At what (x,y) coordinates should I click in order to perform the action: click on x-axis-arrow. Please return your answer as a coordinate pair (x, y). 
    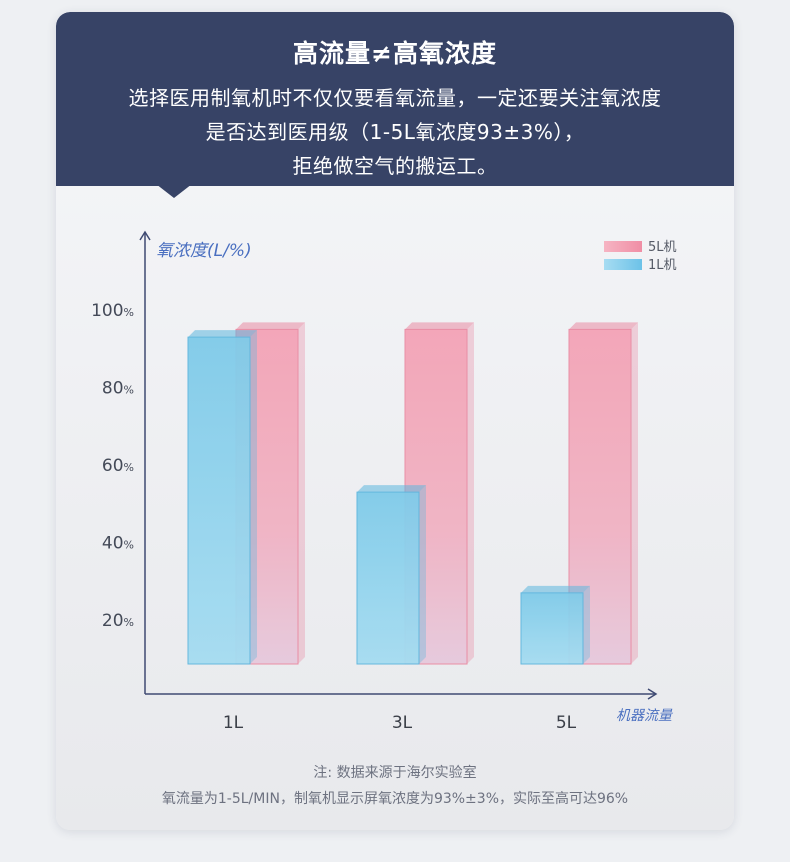
    Looking at the image, I should click on (652, 694).